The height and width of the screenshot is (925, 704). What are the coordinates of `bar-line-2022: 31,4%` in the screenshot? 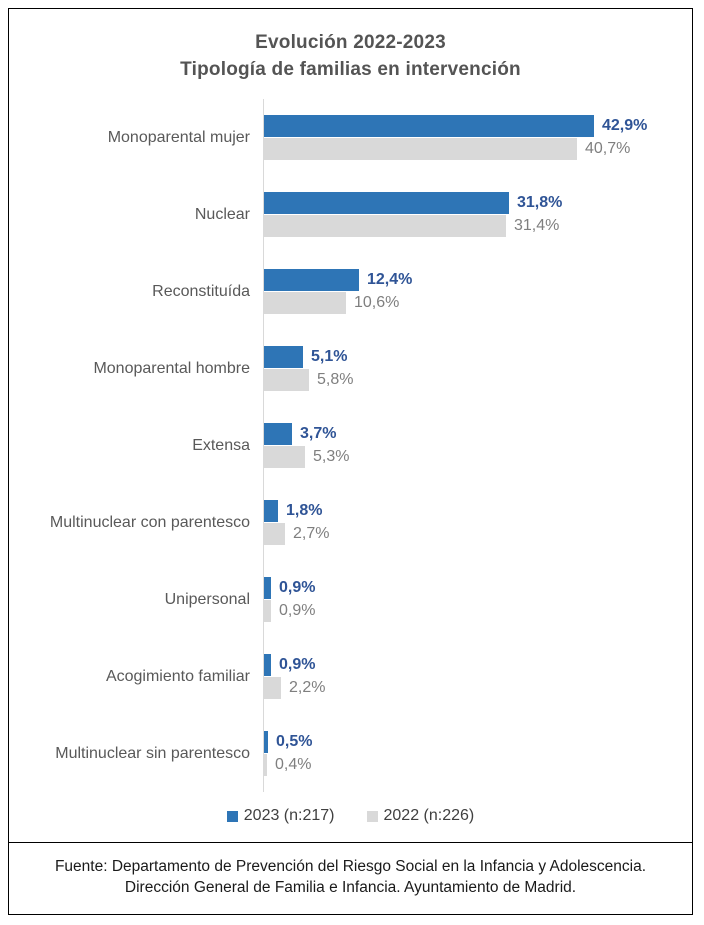 It's located at (478, 226).